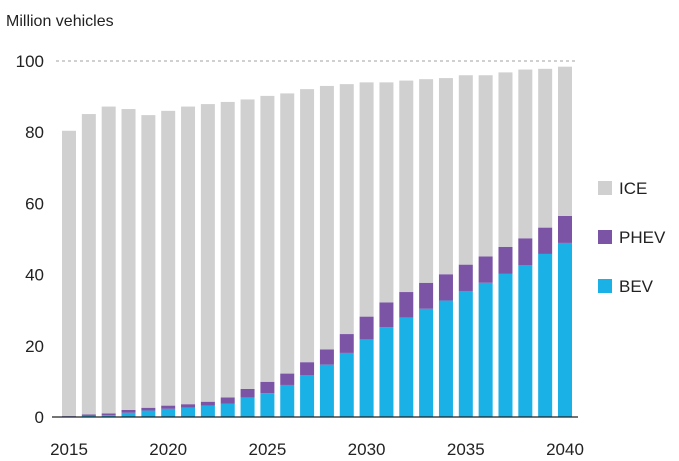  I want to click on bar-phev-2029, so click(346, 343).